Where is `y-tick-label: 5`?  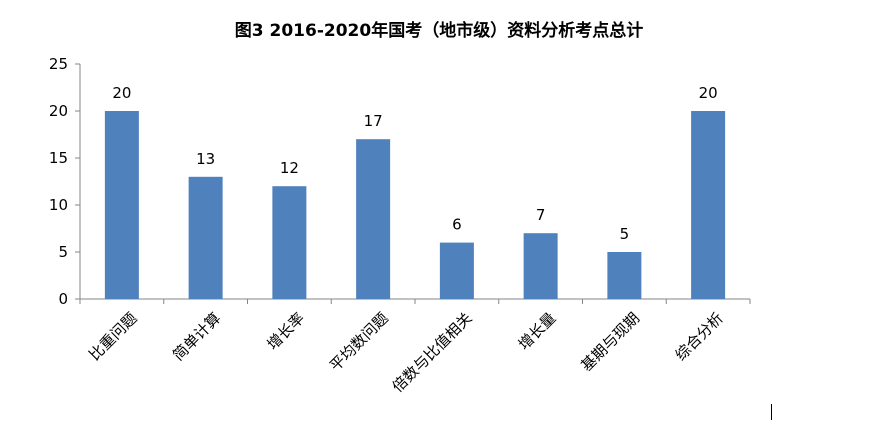
y-tick-label: 5 is located at coordinates (63, 252).